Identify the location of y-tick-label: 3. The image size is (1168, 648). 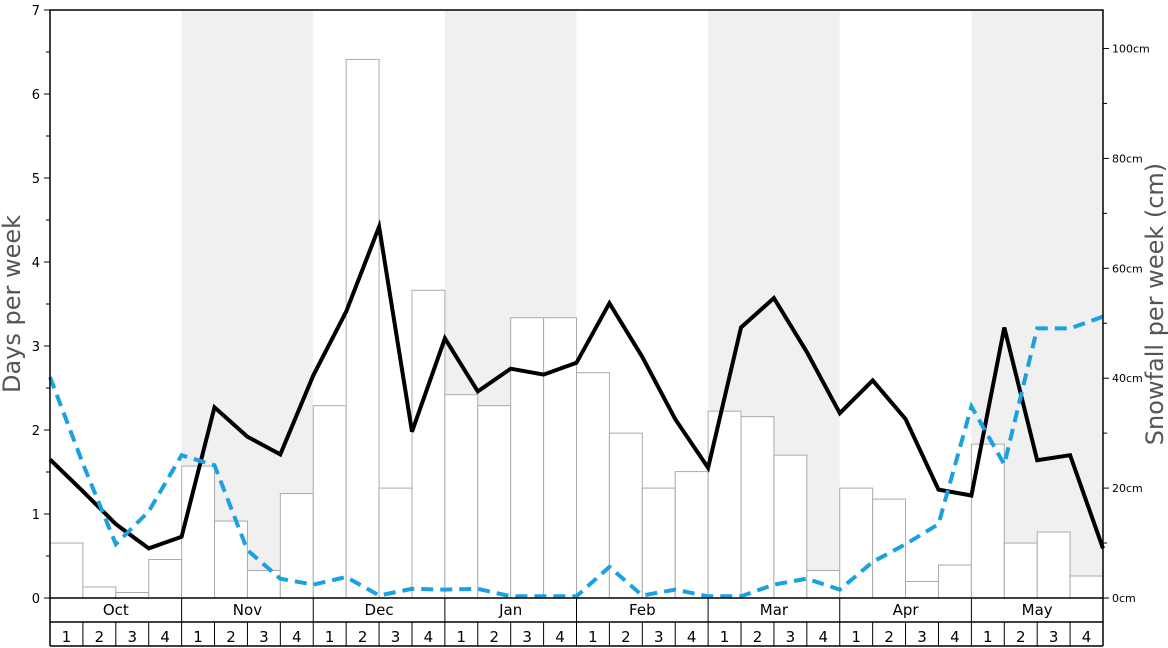
(36, 347).